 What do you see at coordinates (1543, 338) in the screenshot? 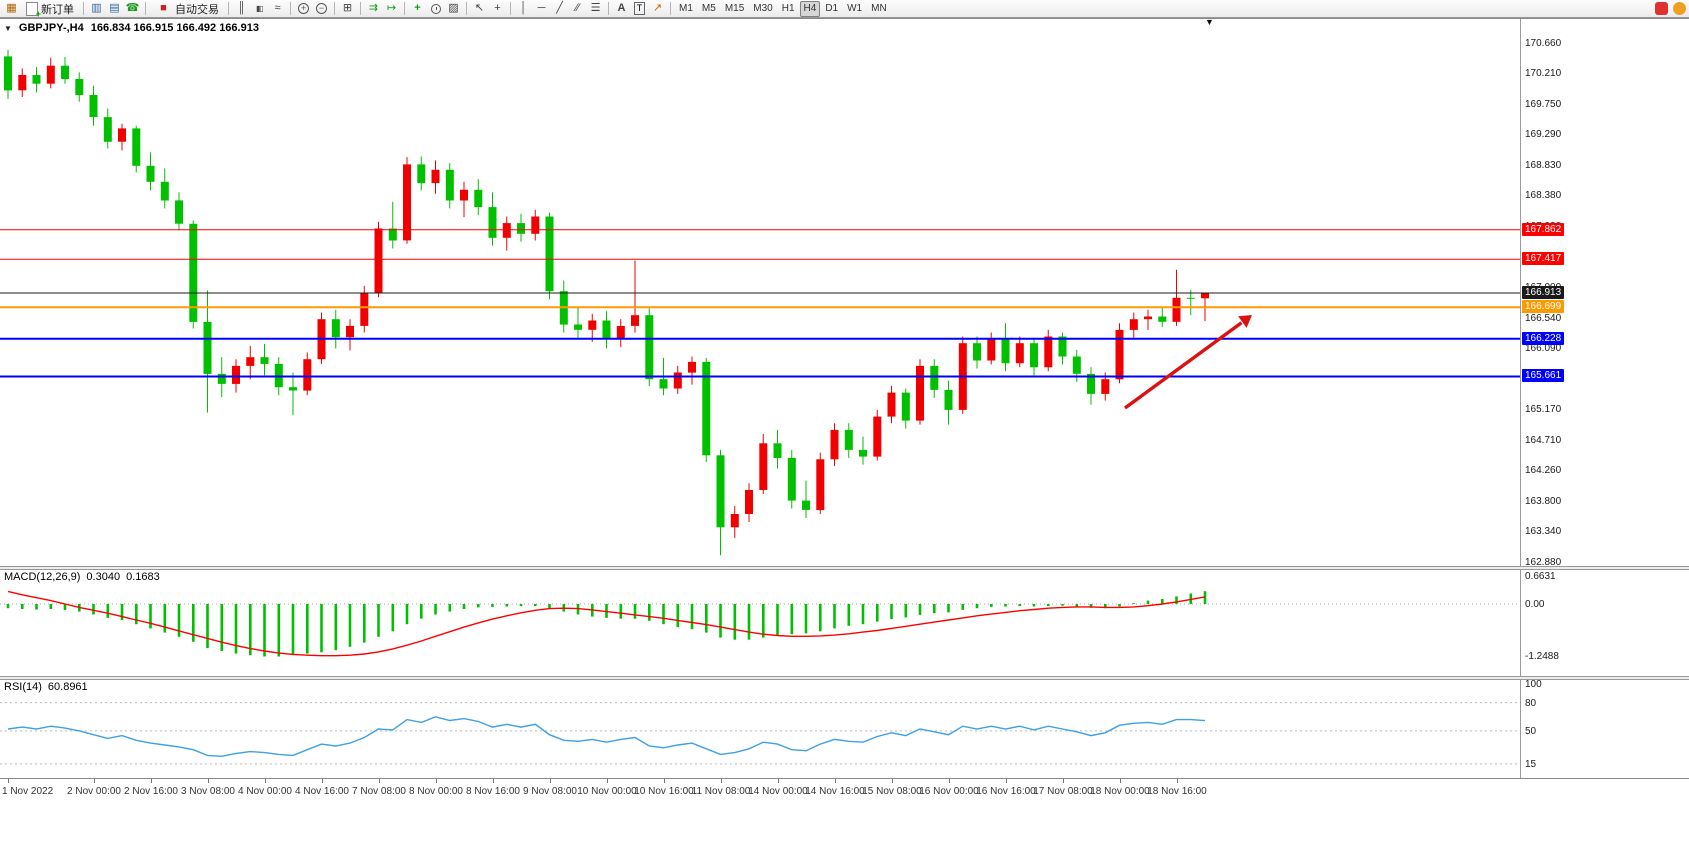
I see `price-tag-166.228: 166.228` at bounding box center [1543, 338].